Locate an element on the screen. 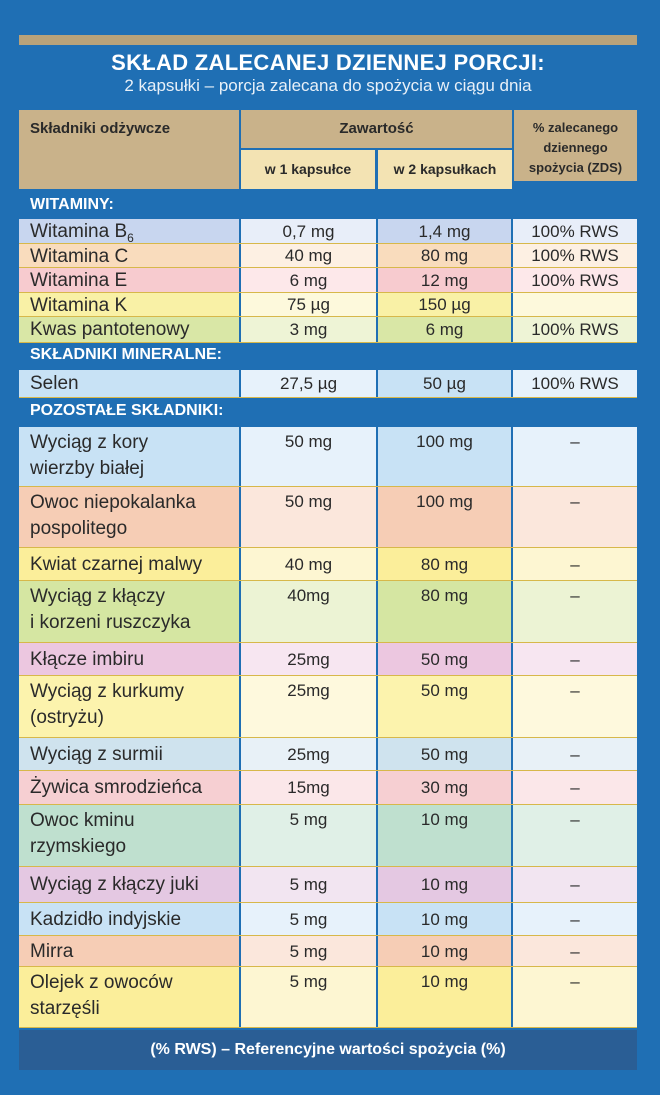  nutrient-name-text: Witamina E is located at coordinates (79, 280).